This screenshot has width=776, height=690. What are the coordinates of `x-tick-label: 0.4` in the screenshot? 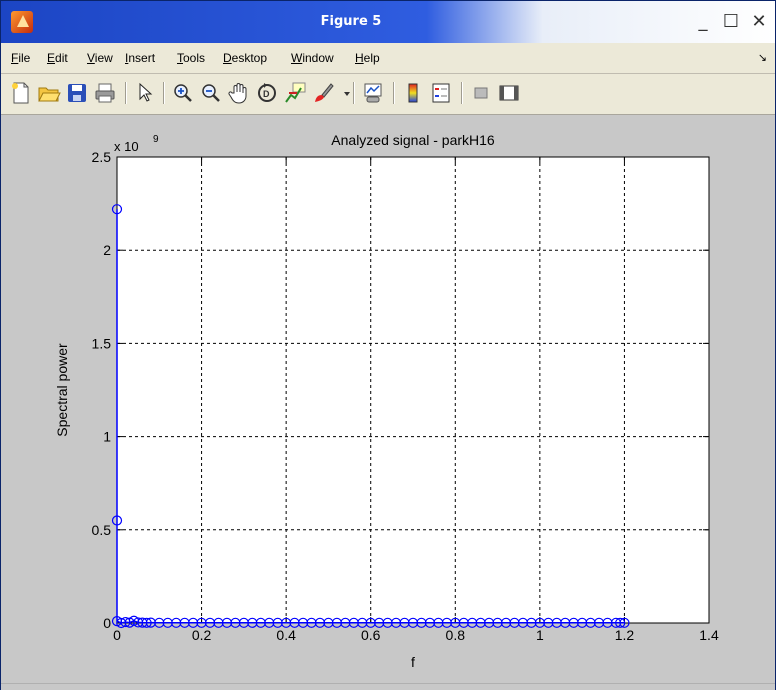 It's located at (286, 635).